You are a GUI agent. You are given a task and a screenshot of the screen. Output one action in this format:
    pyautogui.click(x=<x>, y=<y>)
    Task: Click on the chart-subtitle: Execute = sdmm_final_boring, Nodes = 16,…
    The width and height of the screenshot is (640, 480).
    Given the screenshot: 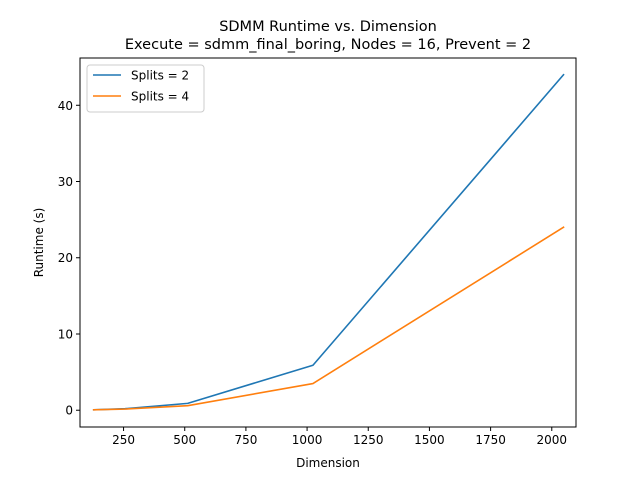 What is the action you would take?
    pyautogui.click(x=328, y=45)
    